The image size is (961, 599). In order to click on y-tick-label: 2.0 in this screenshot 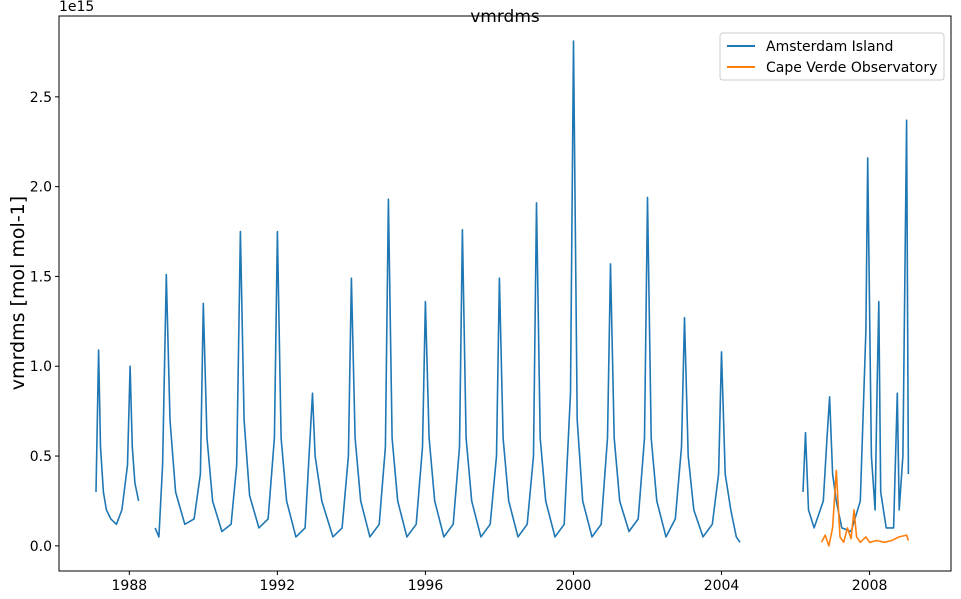, I will do `click(41, 188)`.